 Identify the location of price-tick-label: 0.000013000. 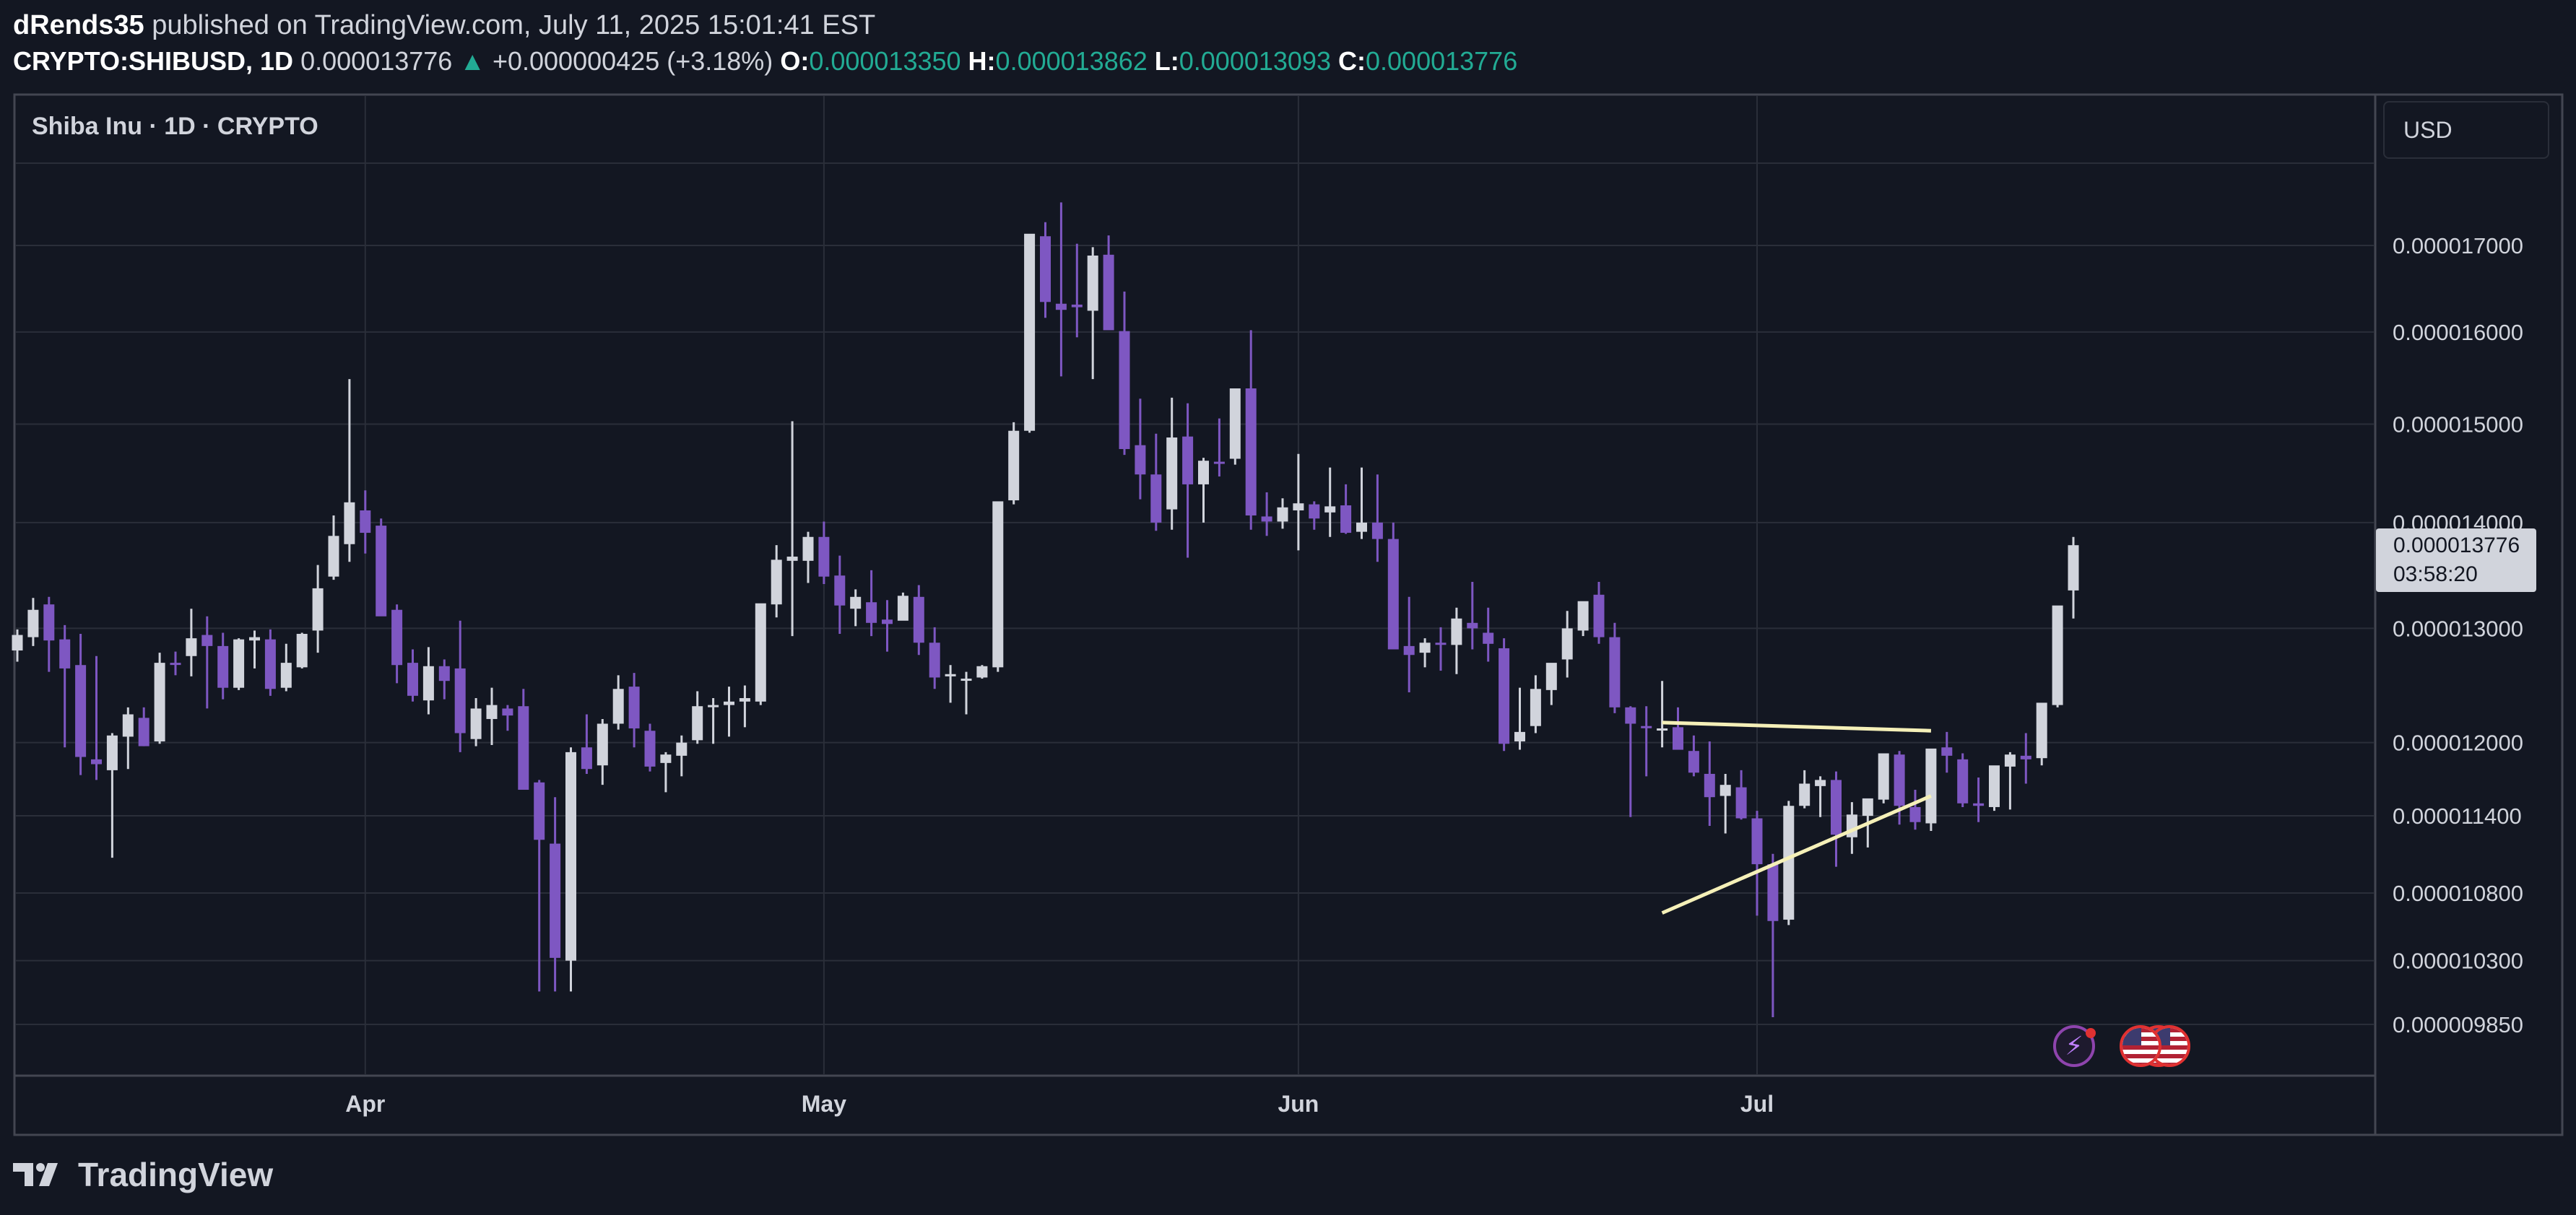
(2458, 628).